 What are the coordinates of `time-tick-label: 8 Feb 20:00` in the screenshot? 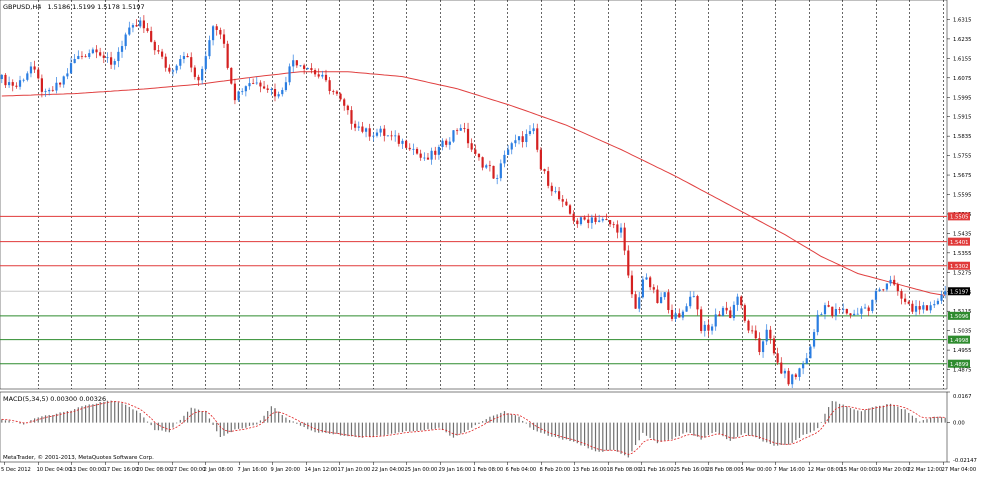 It's located at (555, 470).